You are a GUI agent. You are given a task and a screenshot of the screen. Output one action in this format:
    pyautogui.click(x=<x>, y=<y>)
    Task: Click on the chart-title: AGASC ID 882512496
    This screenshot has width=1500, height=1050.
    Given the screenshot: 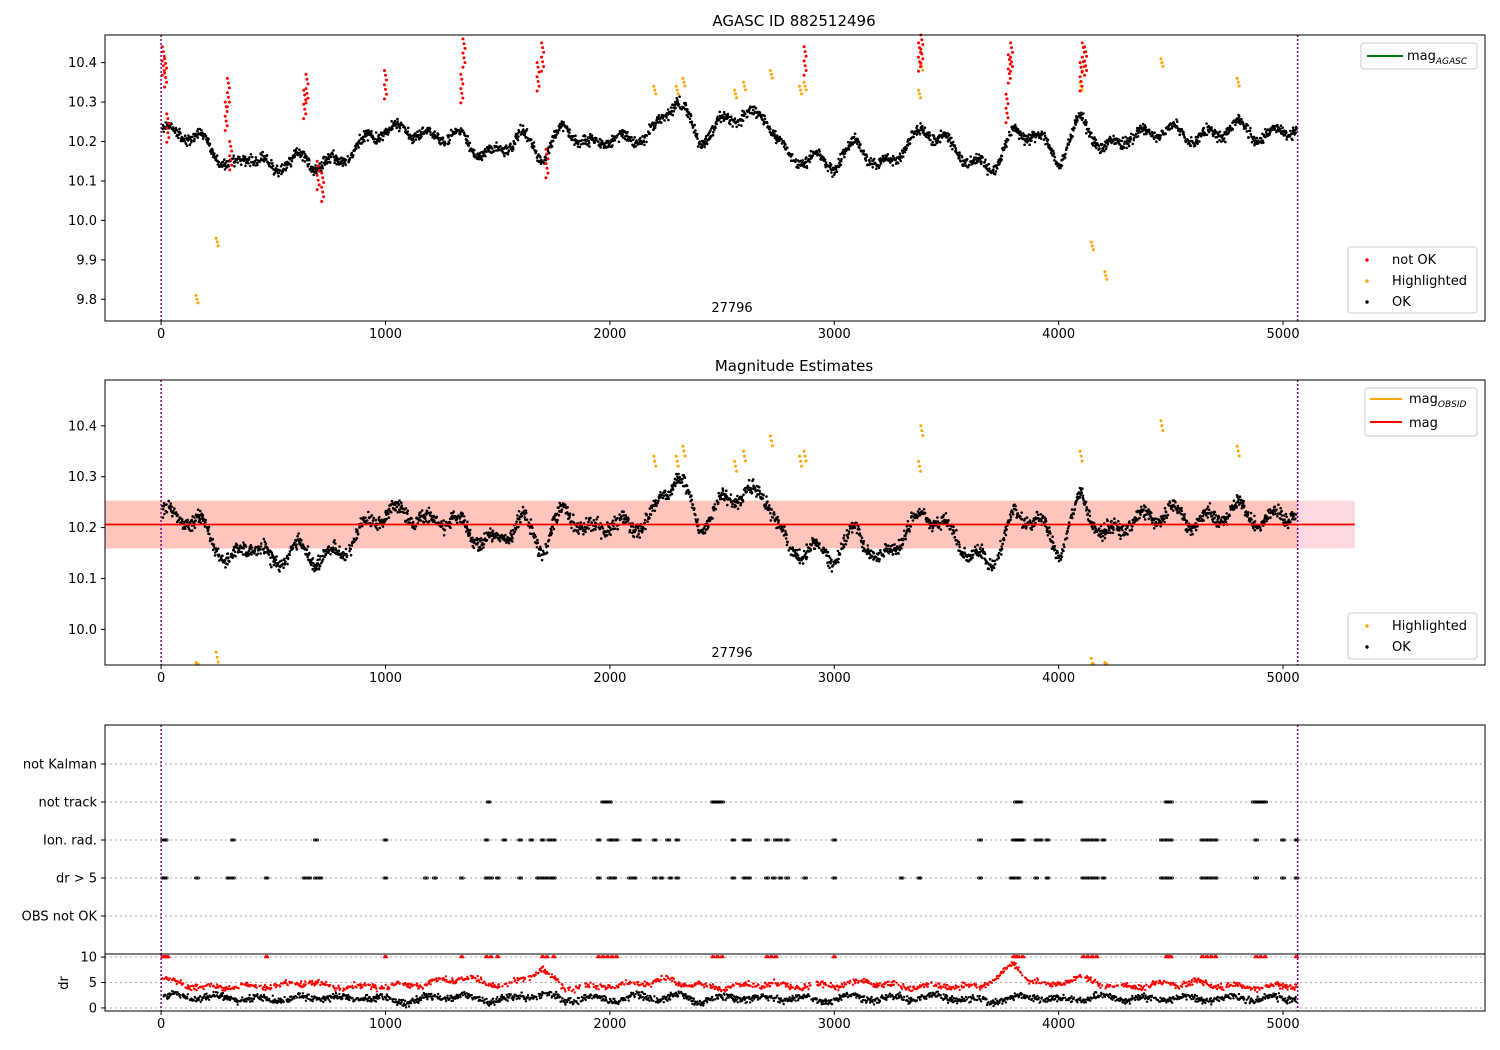 What is the action you would take?
    pyautogui.click(x=793, y=21)
    